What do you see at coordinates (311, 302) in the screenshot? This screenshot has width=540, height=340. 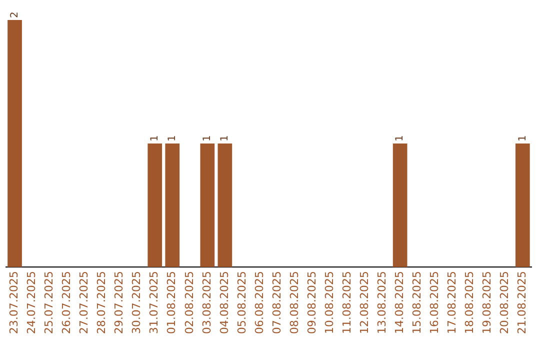 I see `x-tick-label: 09.08.2025` at bounding box center [311, 302].